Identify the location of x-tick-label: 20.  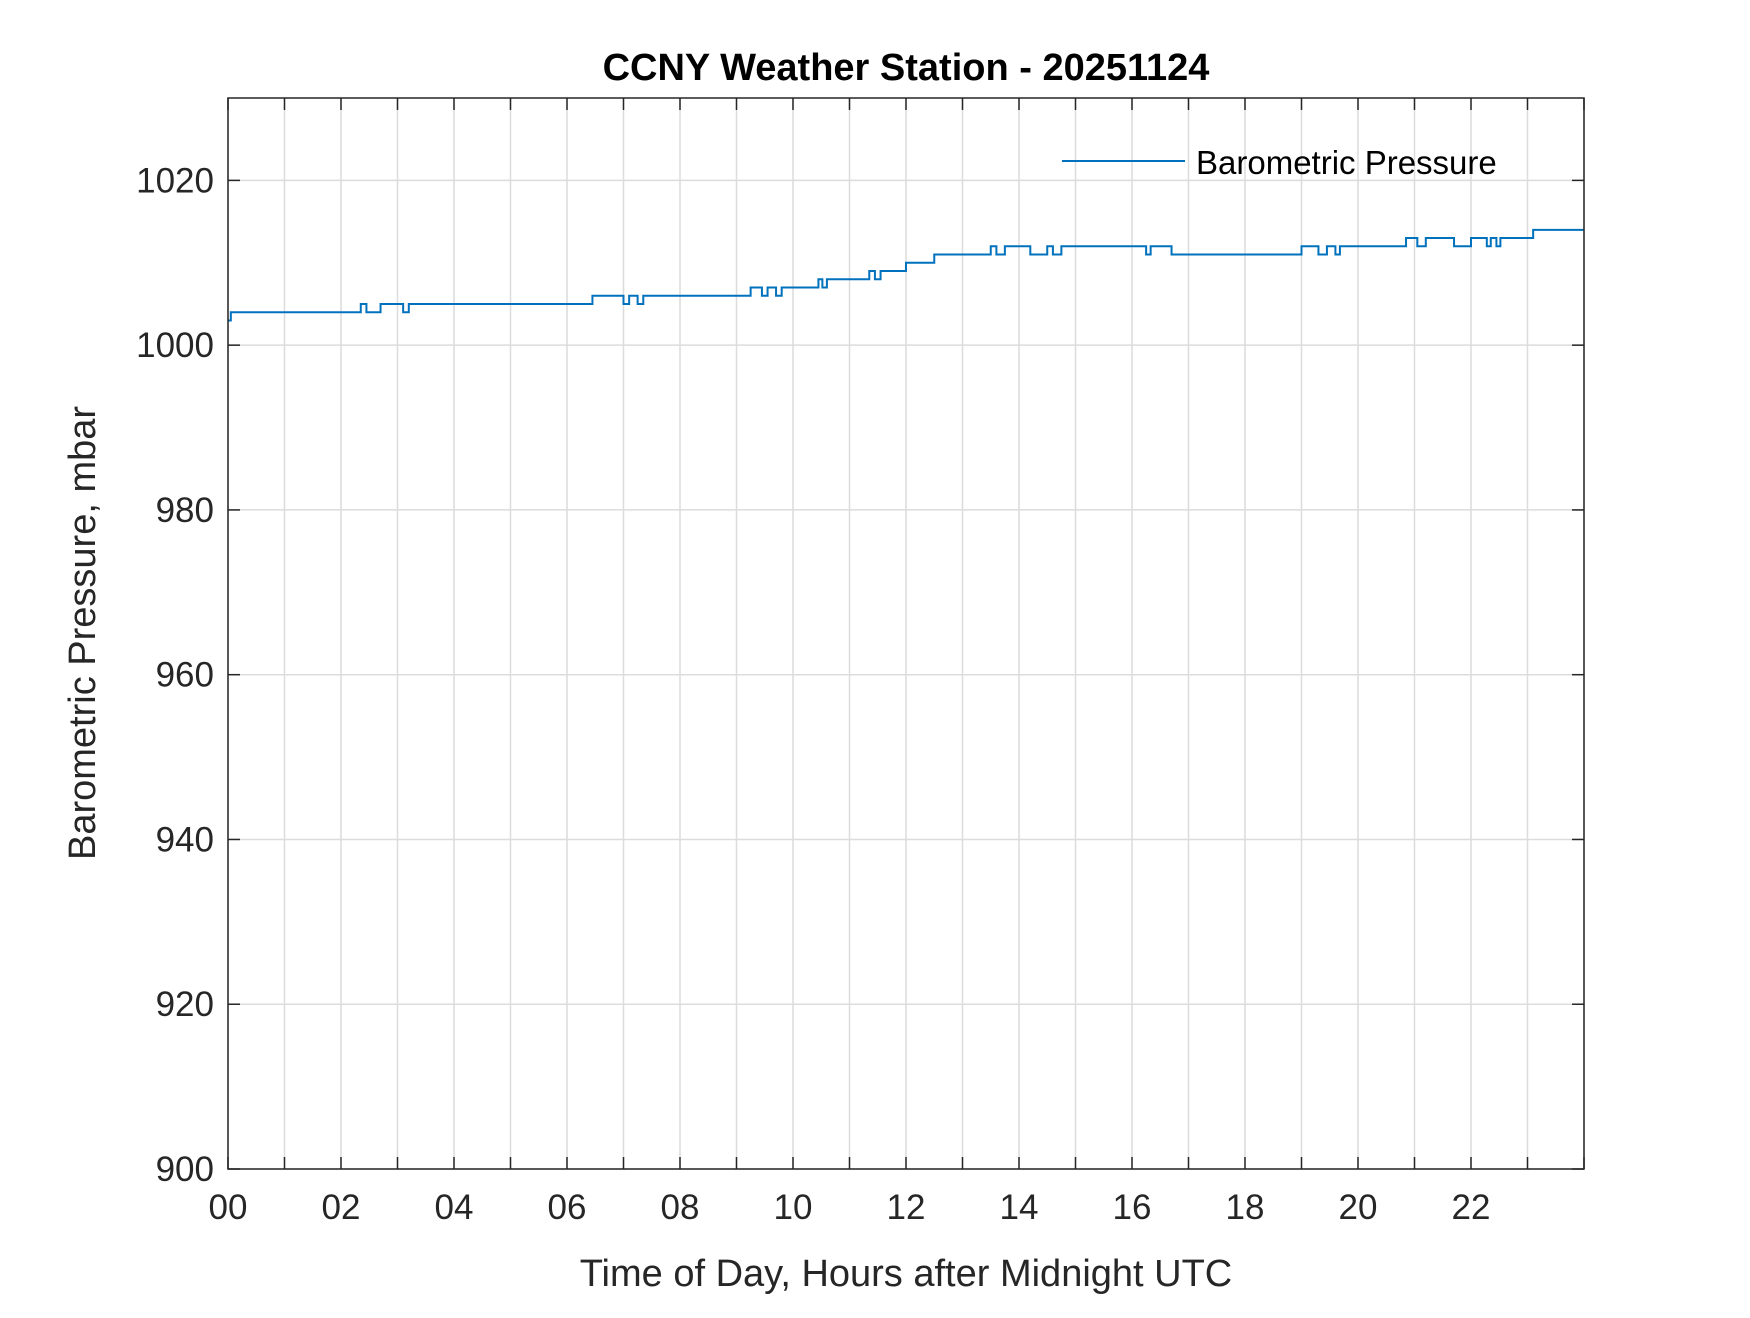
(1358, 1207).